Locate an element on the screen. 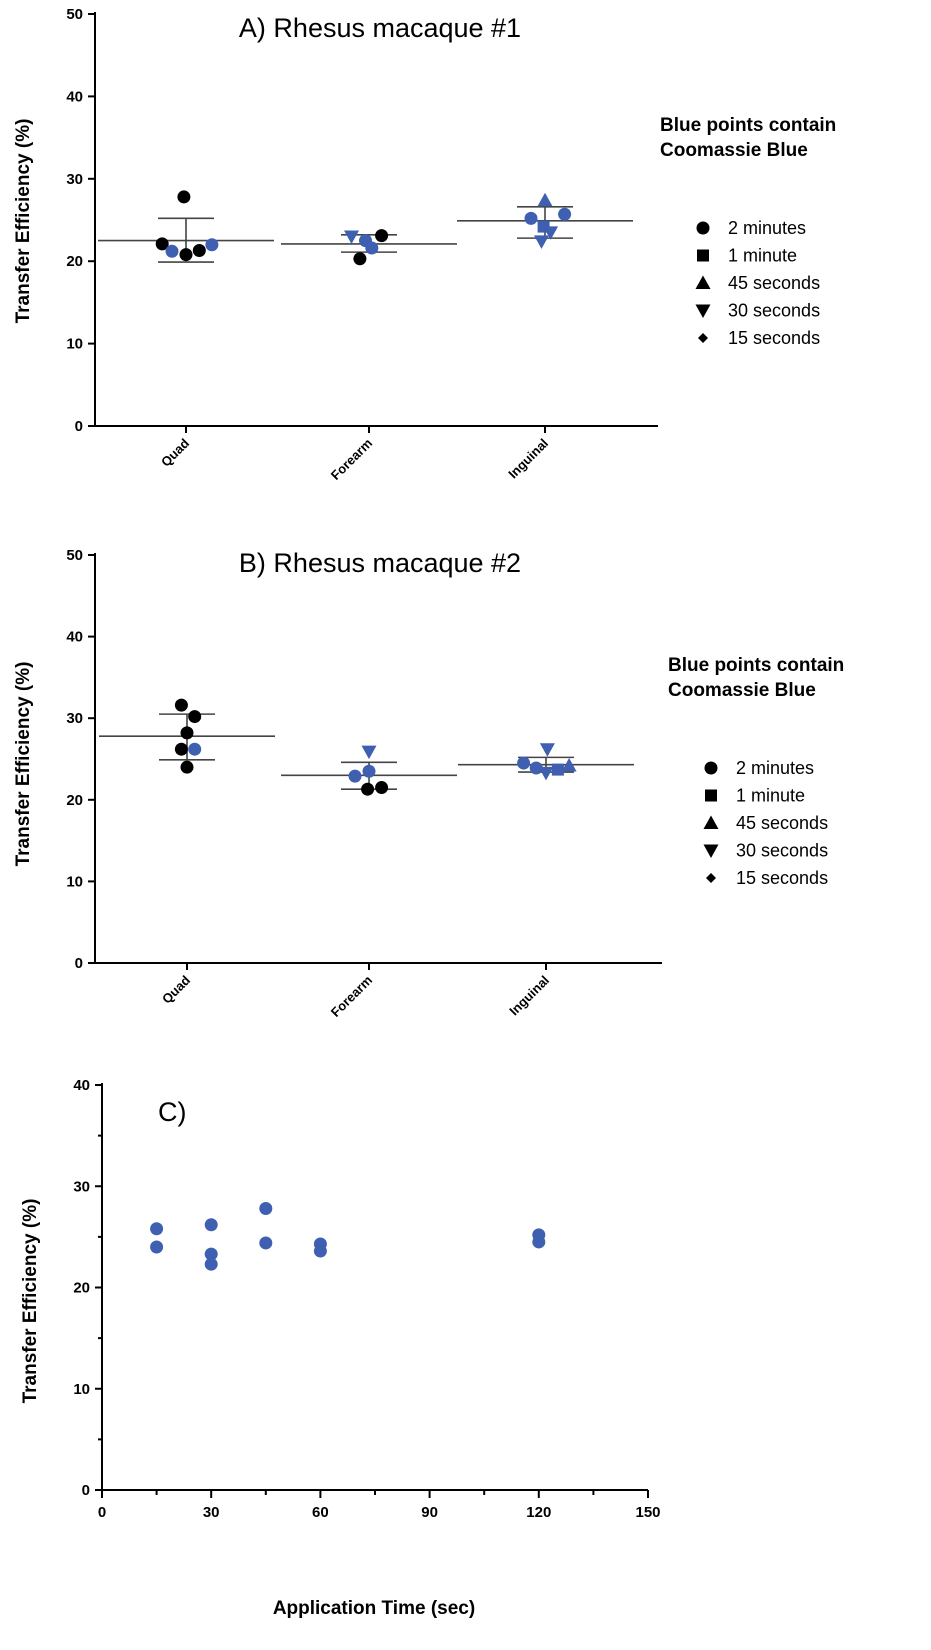 The image size is (931, 1650). panel-b-points is located at coordinates (375, 747).